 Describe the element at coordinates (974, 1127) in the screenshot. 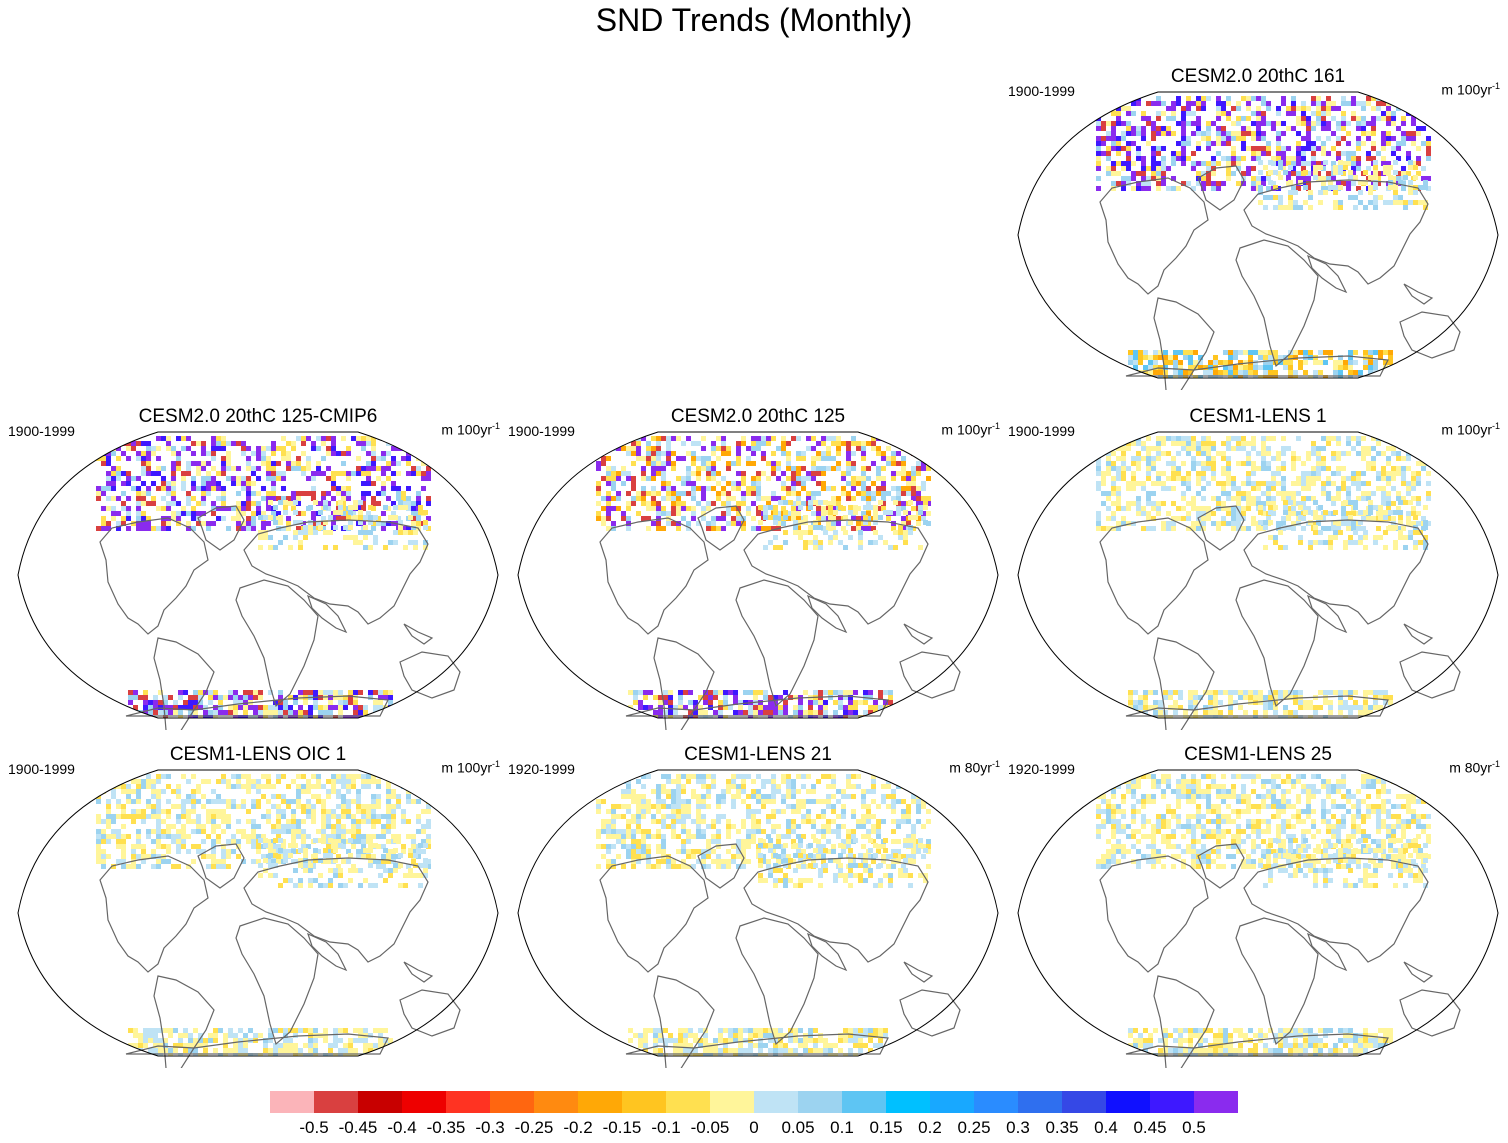

I see `colorbar-tick-label: 0.25` at that location.